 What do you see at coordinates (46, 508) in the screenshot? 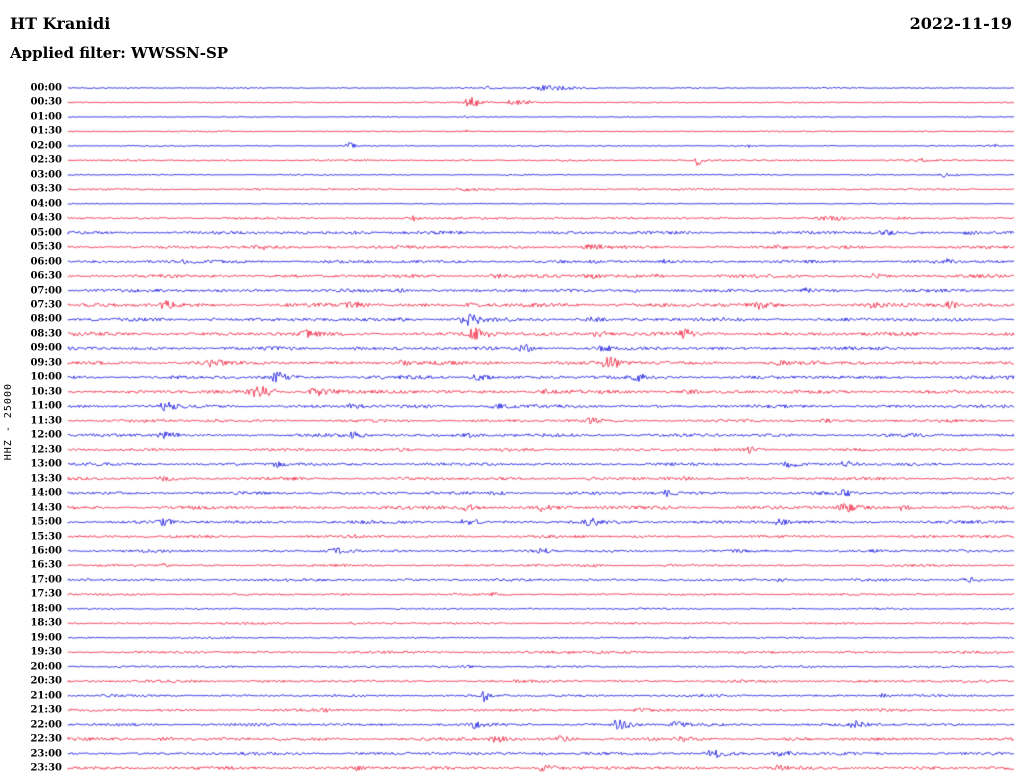
I see `row-time-label: 14:30` at bounding box center [46, 508].